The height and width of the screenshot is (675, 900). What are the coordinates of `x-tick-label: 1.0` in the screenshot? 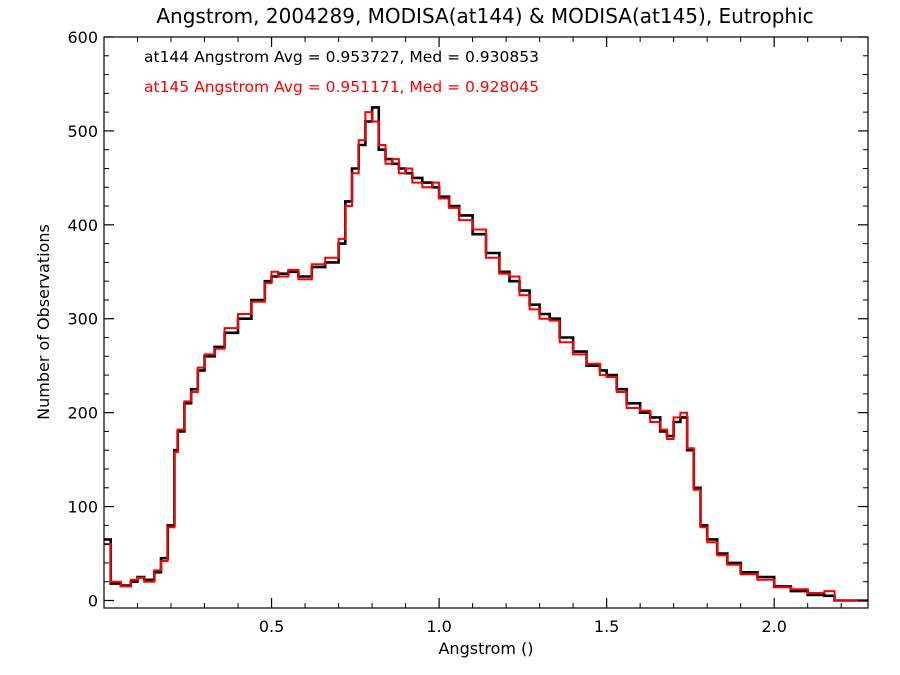 It's located at (438, 626).